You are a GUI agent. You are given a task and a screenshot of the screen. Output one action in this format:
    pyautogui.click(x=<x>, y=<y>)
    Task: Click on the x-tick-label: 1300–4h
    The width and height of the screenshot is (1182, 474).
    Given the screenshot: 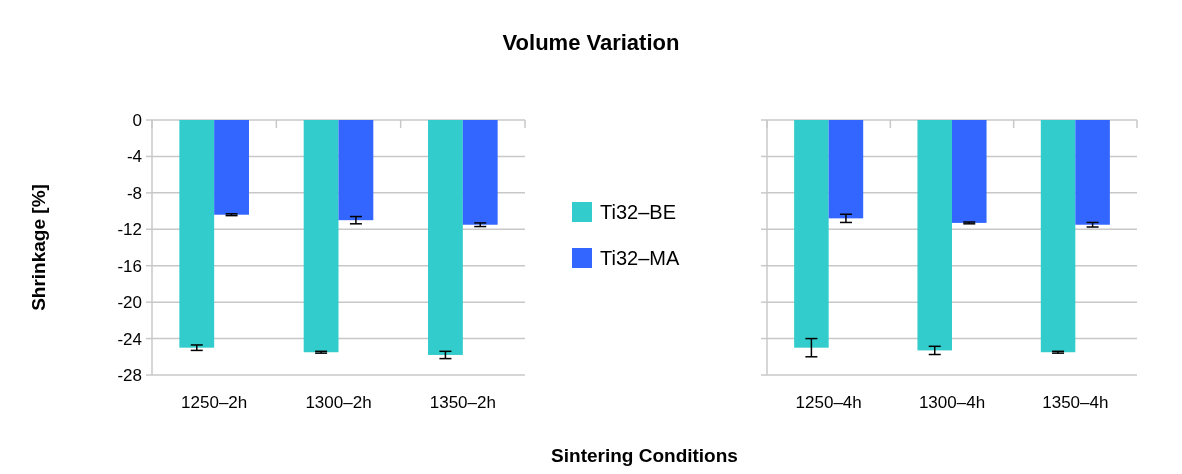 What is the action you would take?
    pyautogui.click(x=952, y=402)
    